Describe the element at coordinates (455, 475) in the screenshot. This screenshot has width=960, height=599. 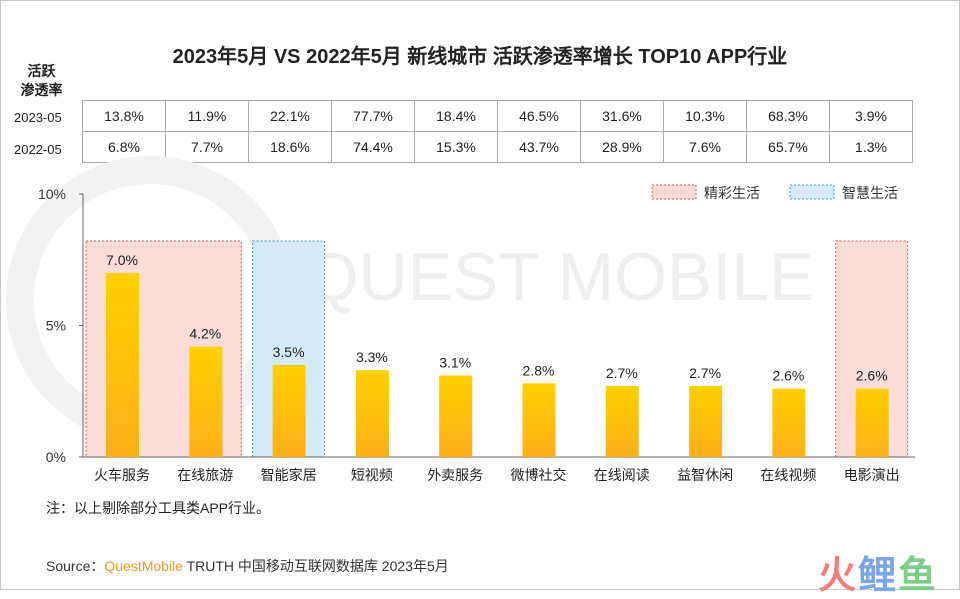
I see `x-tick-label: 外卖服务` at that location.